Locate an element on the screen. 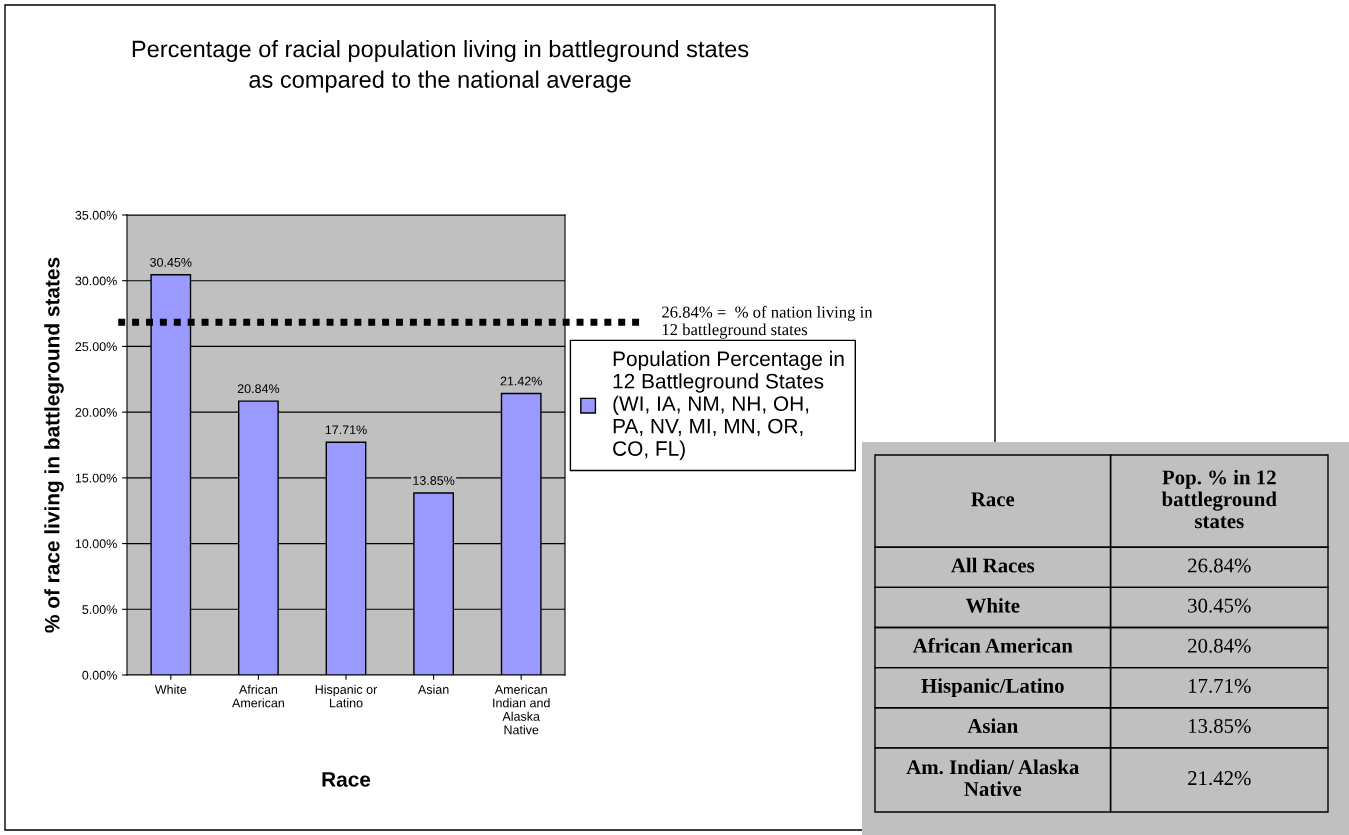  y-tick-label: 25.00% is located at coordinates (96, 347).